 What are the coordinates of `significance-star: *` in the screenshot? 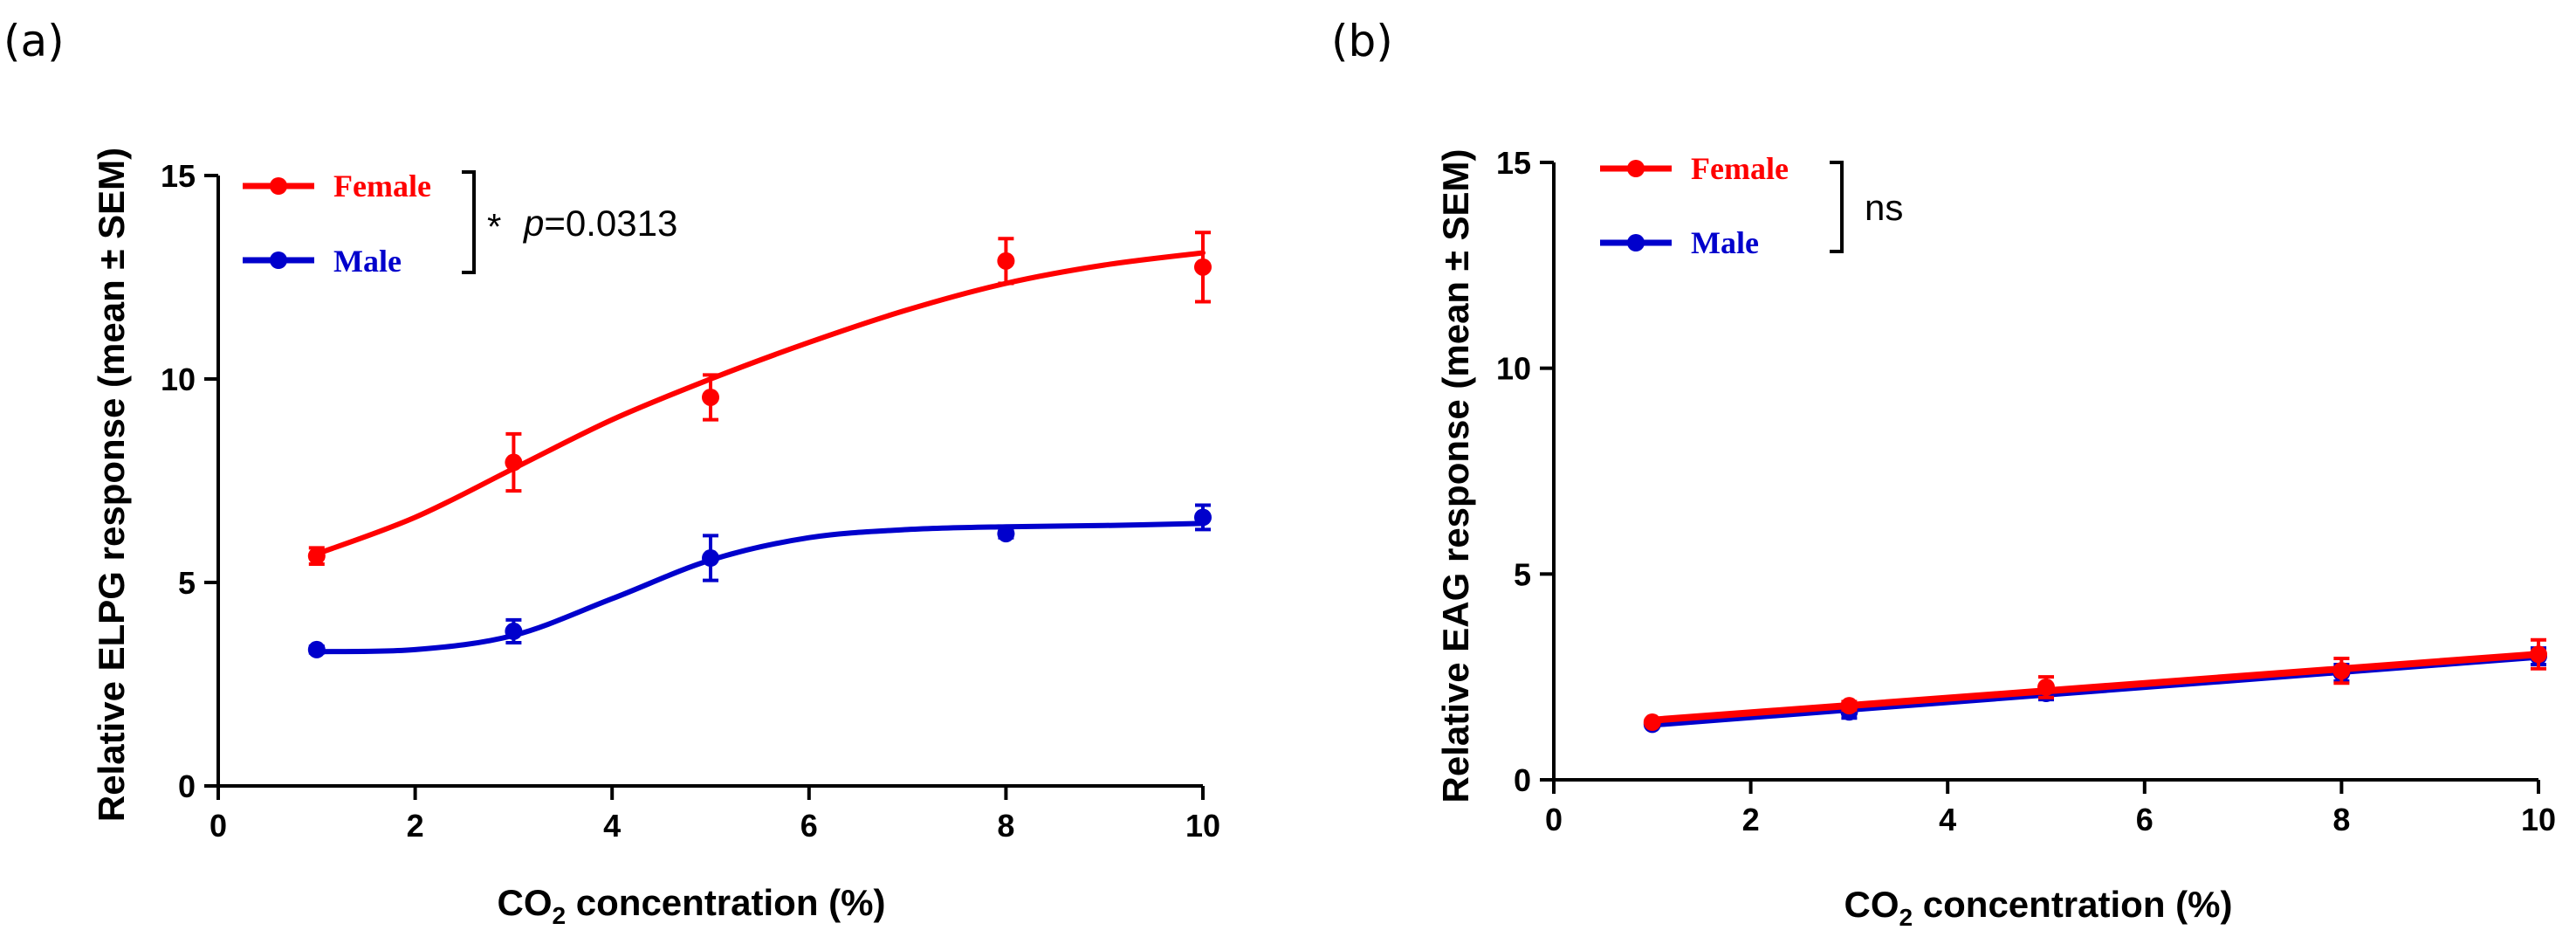 It's located at (494, 227).